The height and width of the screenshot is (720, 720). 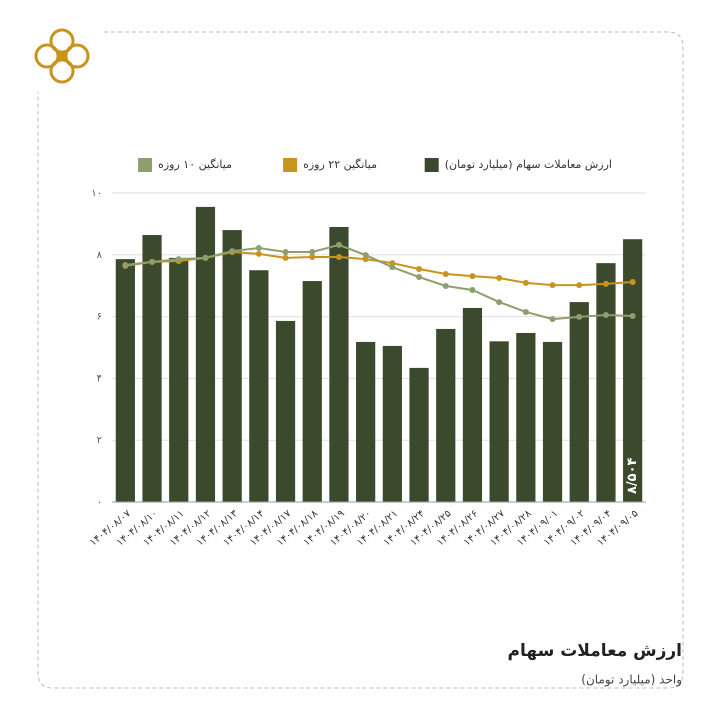 What do you see at coordinates (595, 651) in the screenshot?
I see `chart-title: ارزش معاملات سهام` at bounding box center [595, 651].